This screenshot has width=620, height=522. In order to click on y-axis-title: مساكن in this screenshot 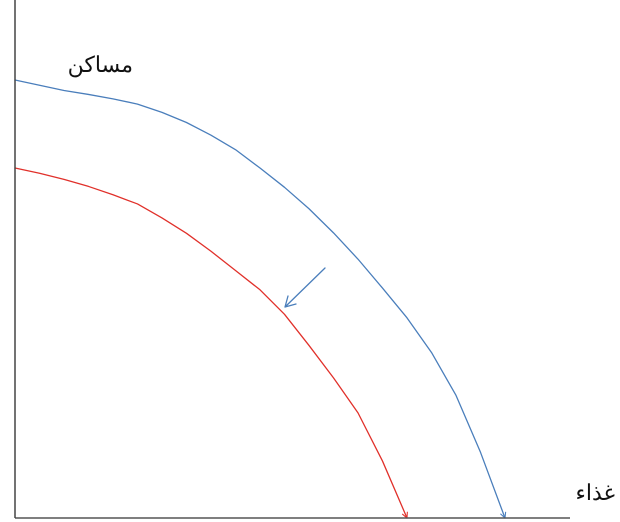, I will do `click(100, 65)`.